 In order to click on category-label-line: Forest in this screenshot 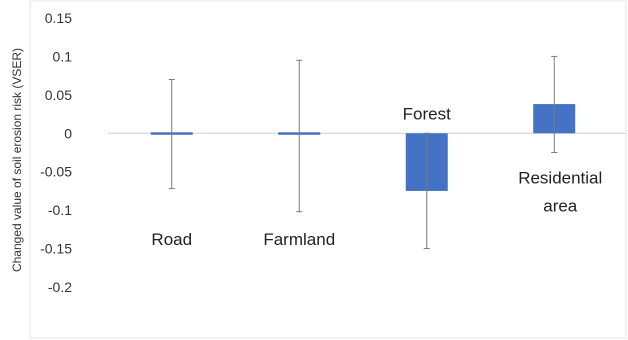, I will do `click(427, 113)`.